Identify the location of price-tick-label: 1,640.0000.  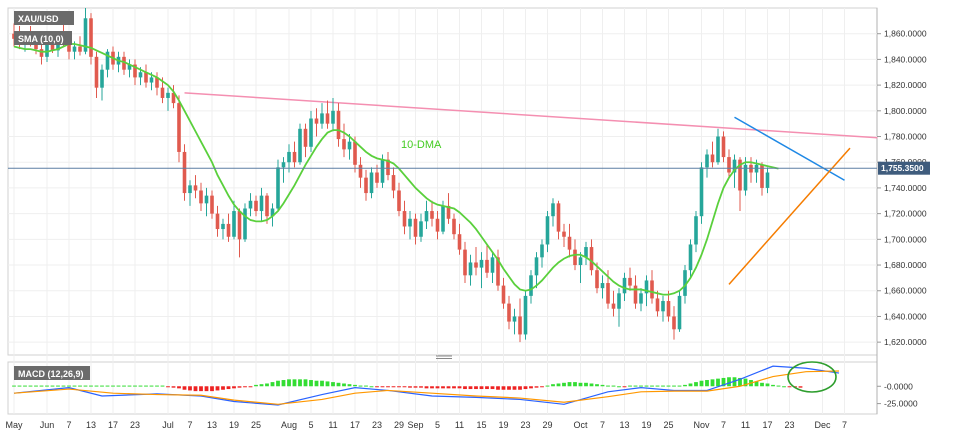
(905, 316).